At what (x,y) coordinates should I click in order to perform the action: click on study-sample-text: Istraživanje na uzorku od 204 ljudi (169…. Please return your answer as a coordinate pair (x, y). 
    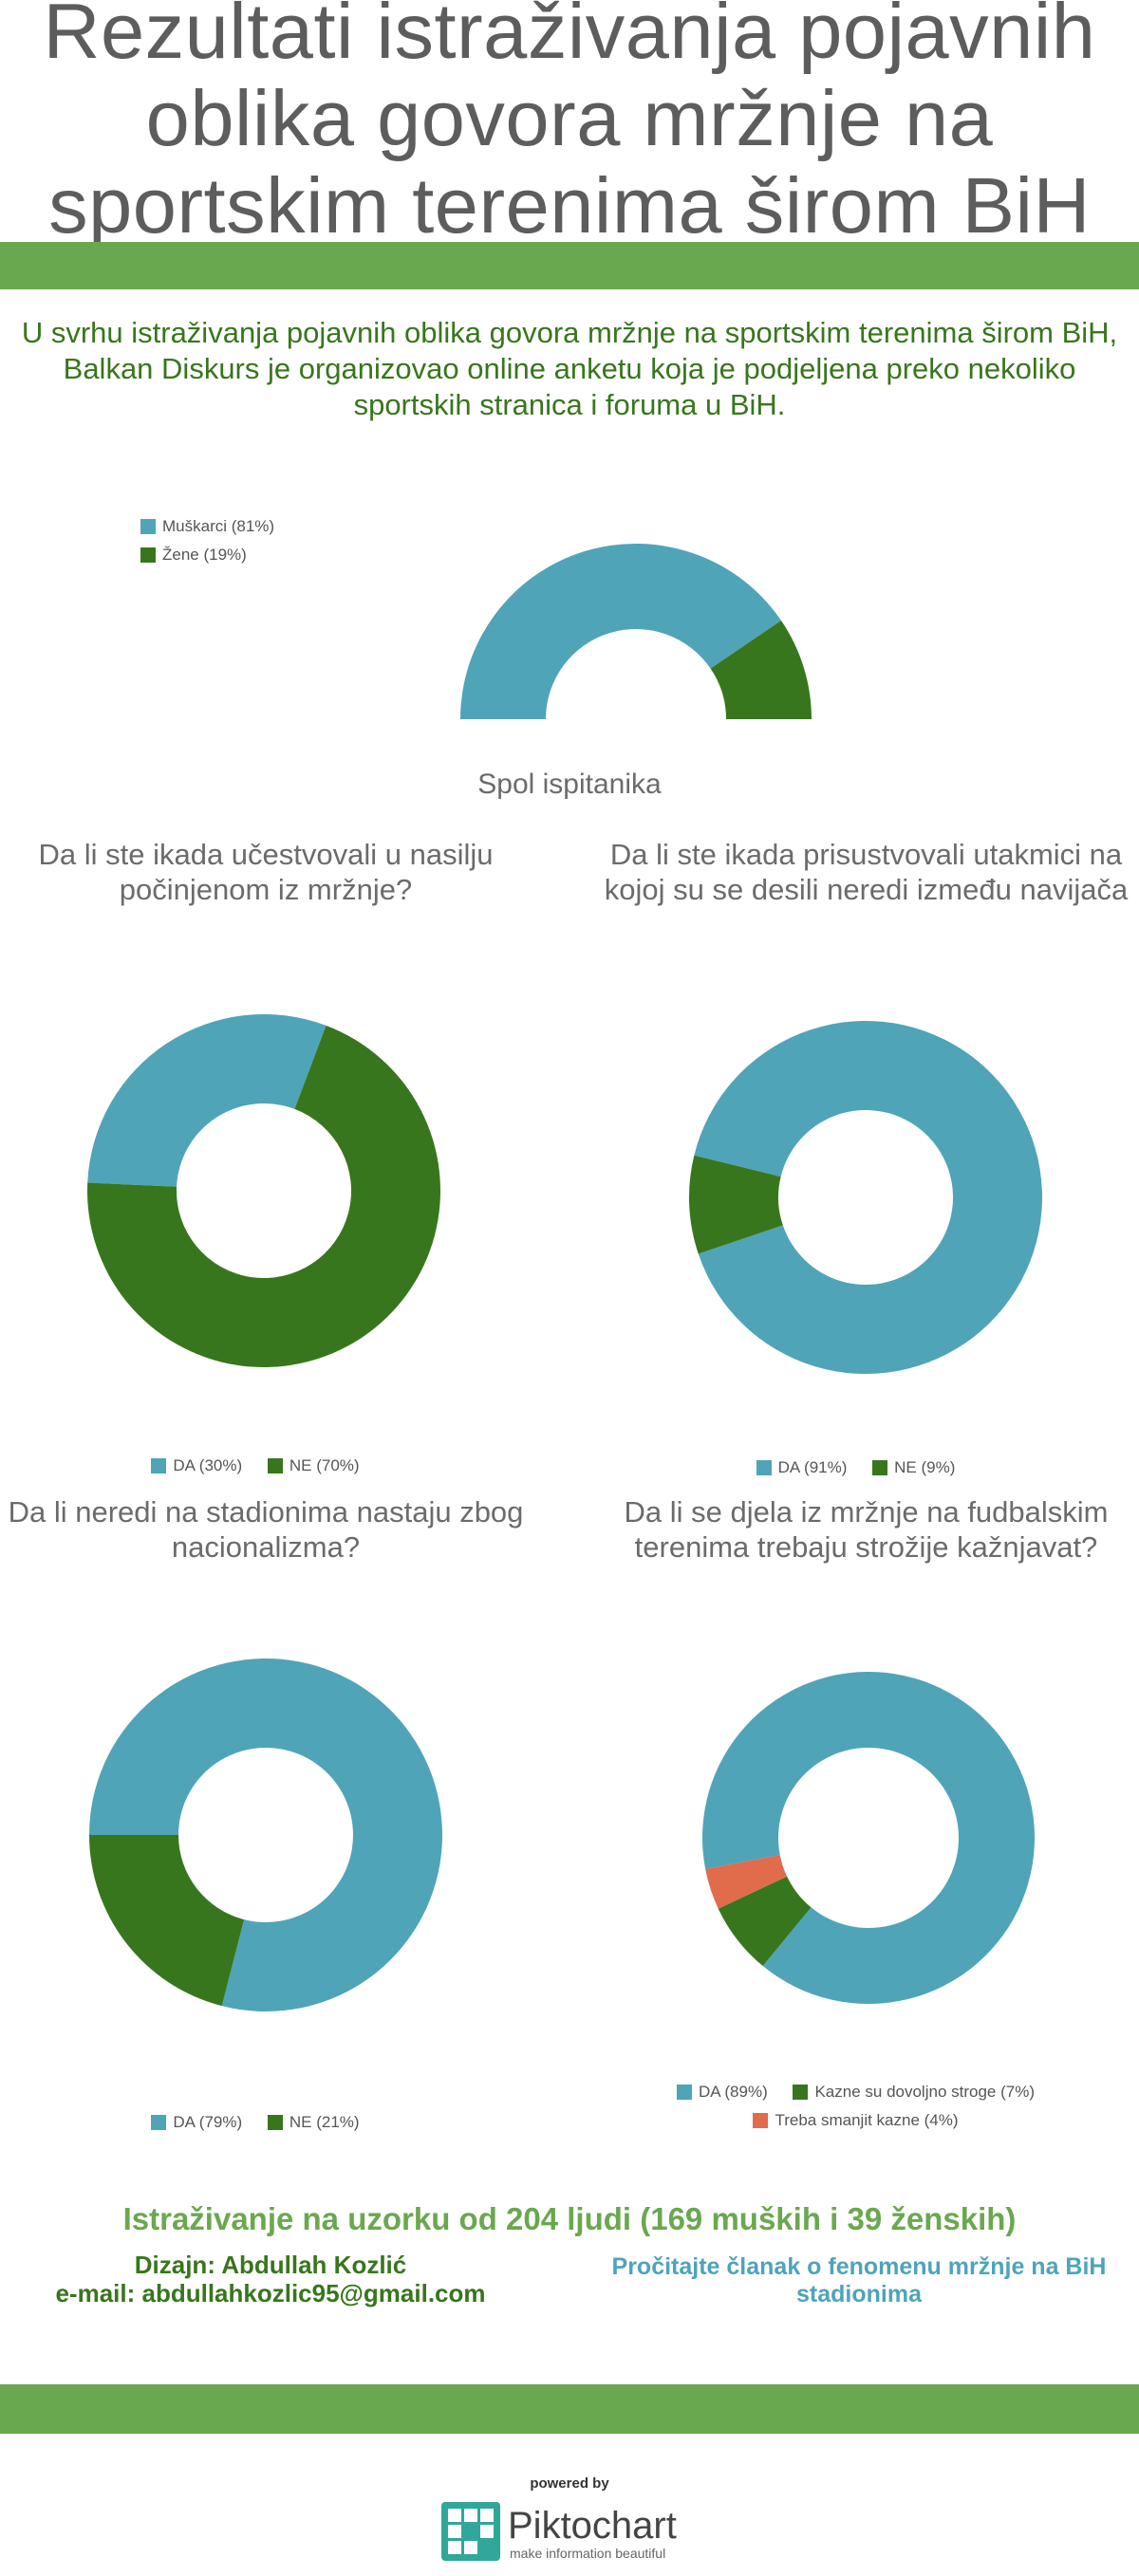
    Looking at the image, I should click on (569, 2218).